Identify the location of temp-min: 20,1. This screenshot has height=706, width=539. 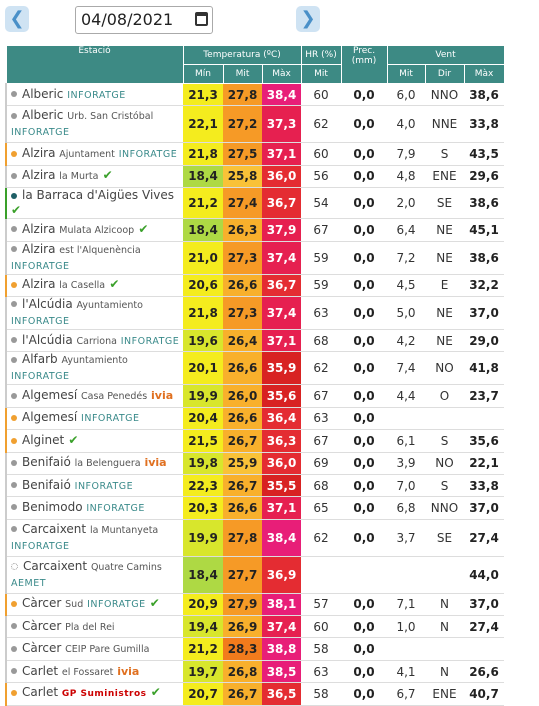
(203, 368).